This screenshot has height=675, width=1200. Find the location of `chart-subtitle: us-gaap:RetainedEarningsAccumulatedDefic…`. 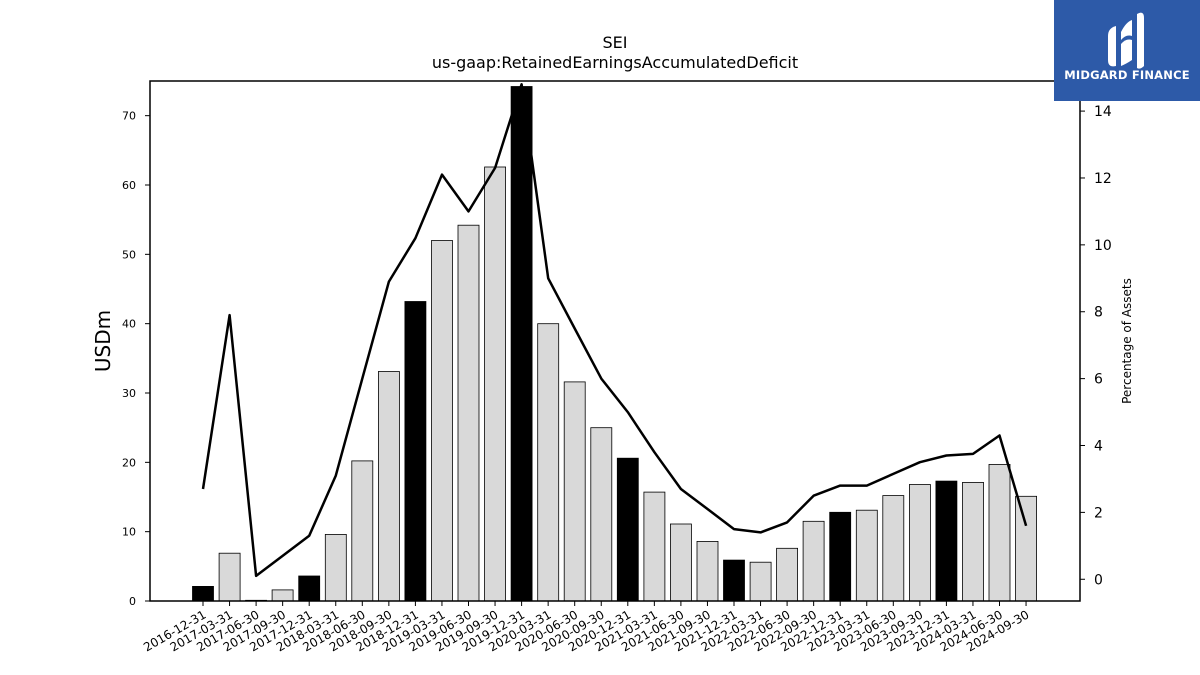

chart-subtitle: us-gaap:RetainedEarningsAccumulatedDefic… is located at coordinates (615, 62).